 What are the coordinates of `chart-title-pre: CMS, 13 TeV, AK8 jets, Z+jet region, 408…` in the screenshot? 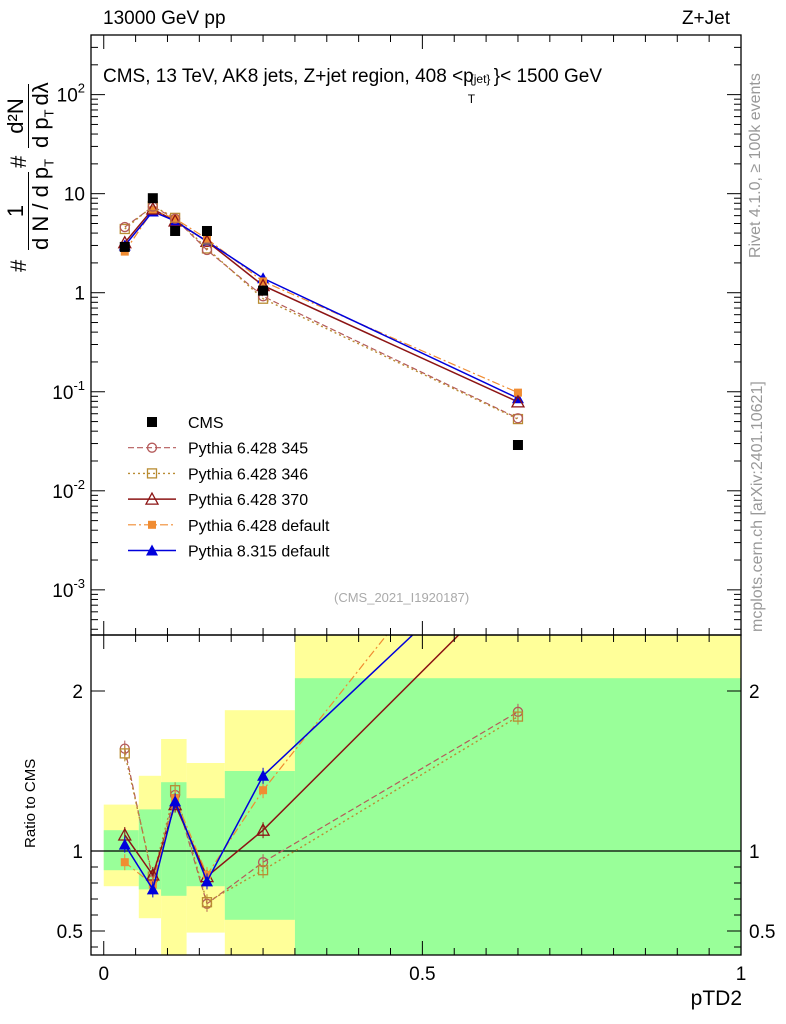 It's located at (288, 76).